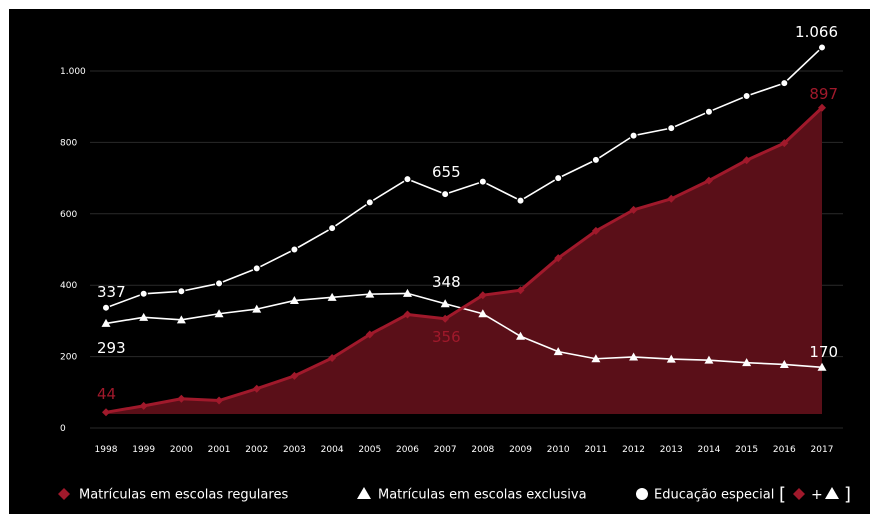  Describe the element at coordinates (847, 494) in the screenshot. I see `legend-bracket-close: ]` at that location.